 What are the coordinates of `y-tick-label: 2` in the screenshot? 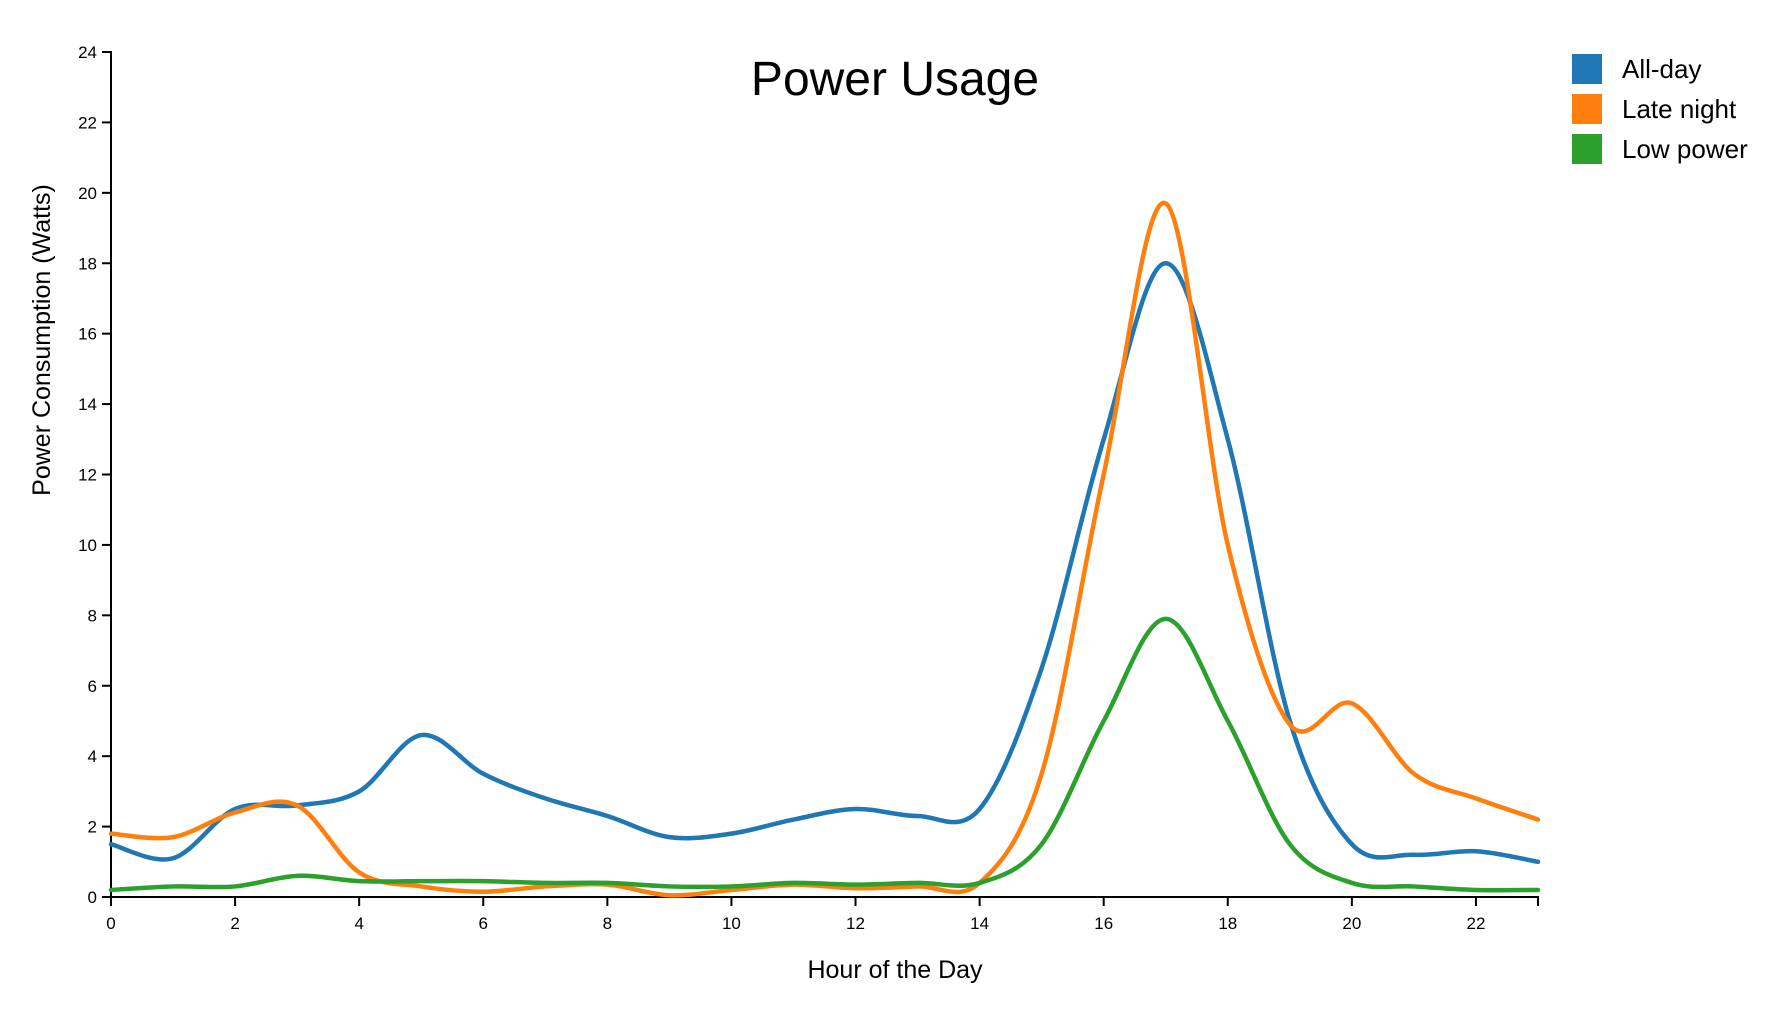 It's located at (92, 827).